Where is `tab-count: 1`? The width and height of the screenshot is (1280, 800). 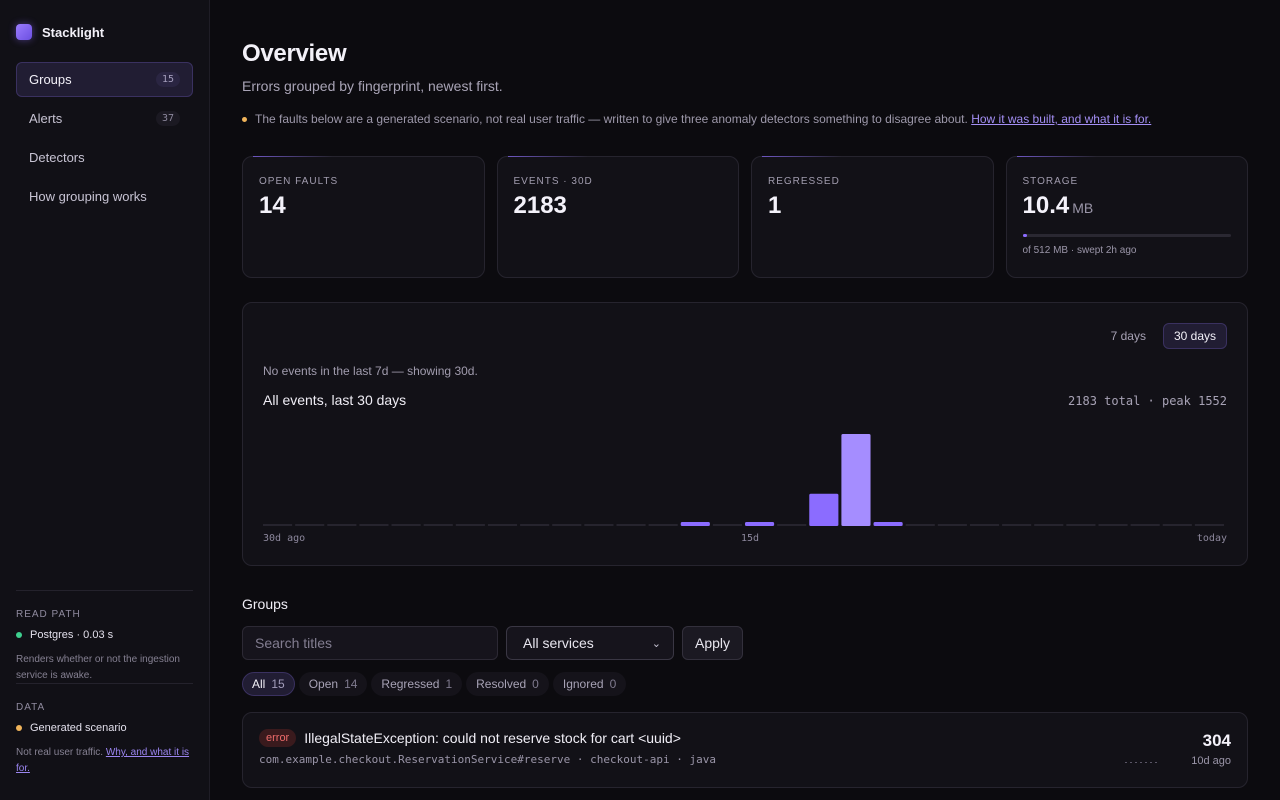
tab-count: 1 is located at coordinates (449, 684).